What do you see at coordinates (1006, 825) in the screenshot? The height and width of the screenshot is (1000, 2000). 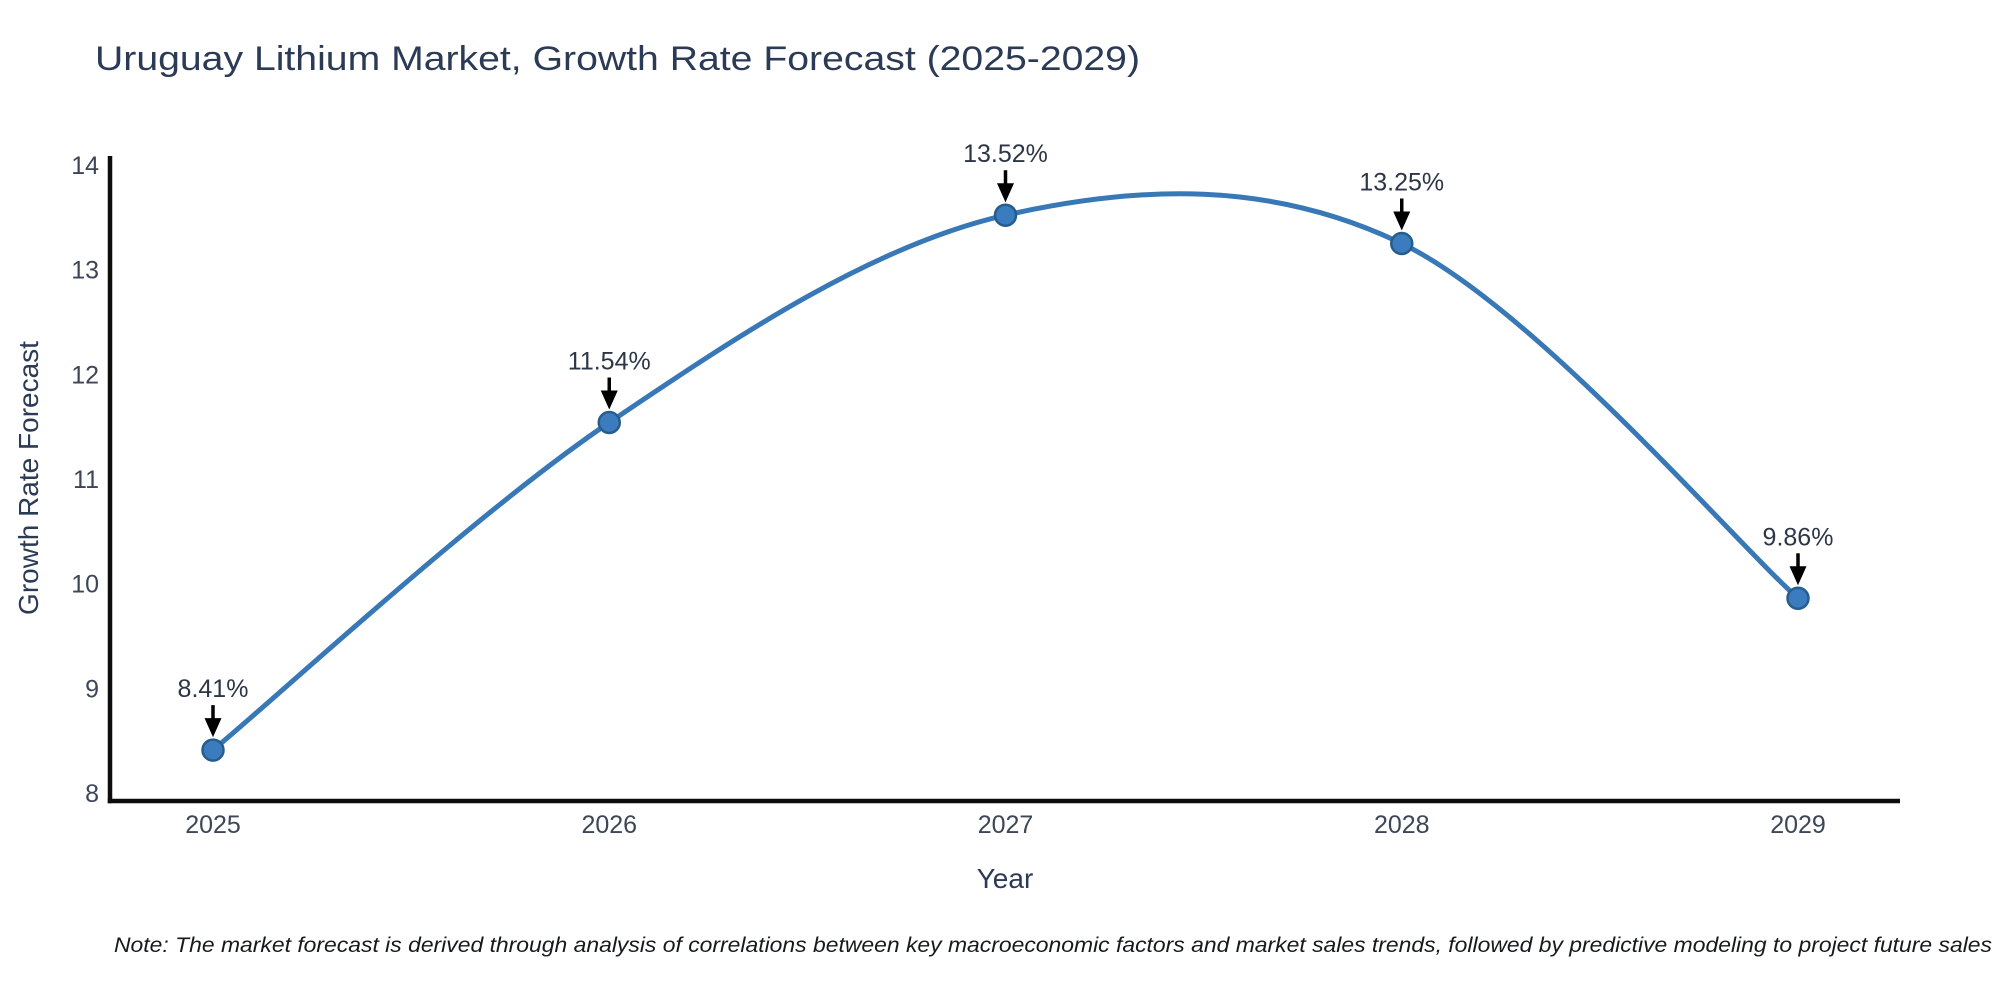 I see `x-tick-label: 2027` at bounding box center [1006, 825].